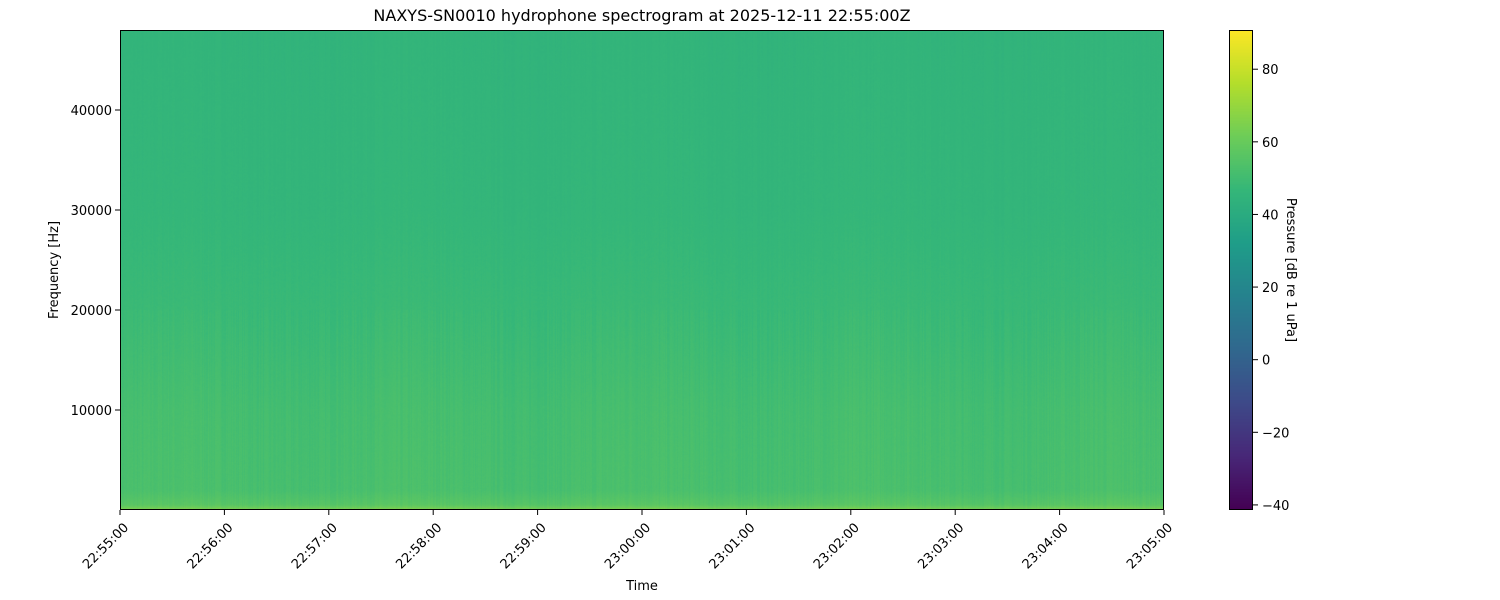 The height and width of the screenshot is (600, 1500). What do you see at coordinates (1270, 215) in the screenshot?
I see `colorbar-tick-label: 40` at bounding box center [1270, 215].